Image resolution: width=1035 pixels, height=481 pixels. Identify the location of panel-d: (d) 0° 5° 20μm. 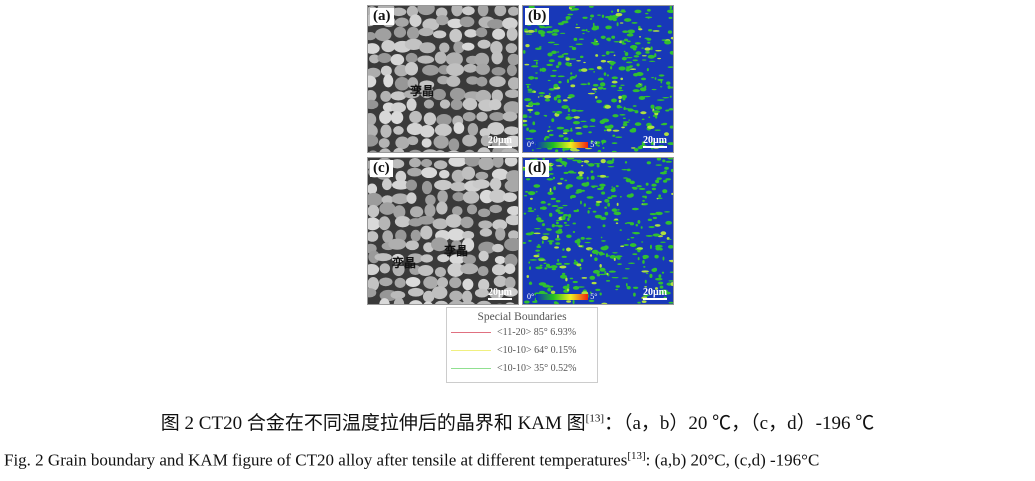
(598, 231).